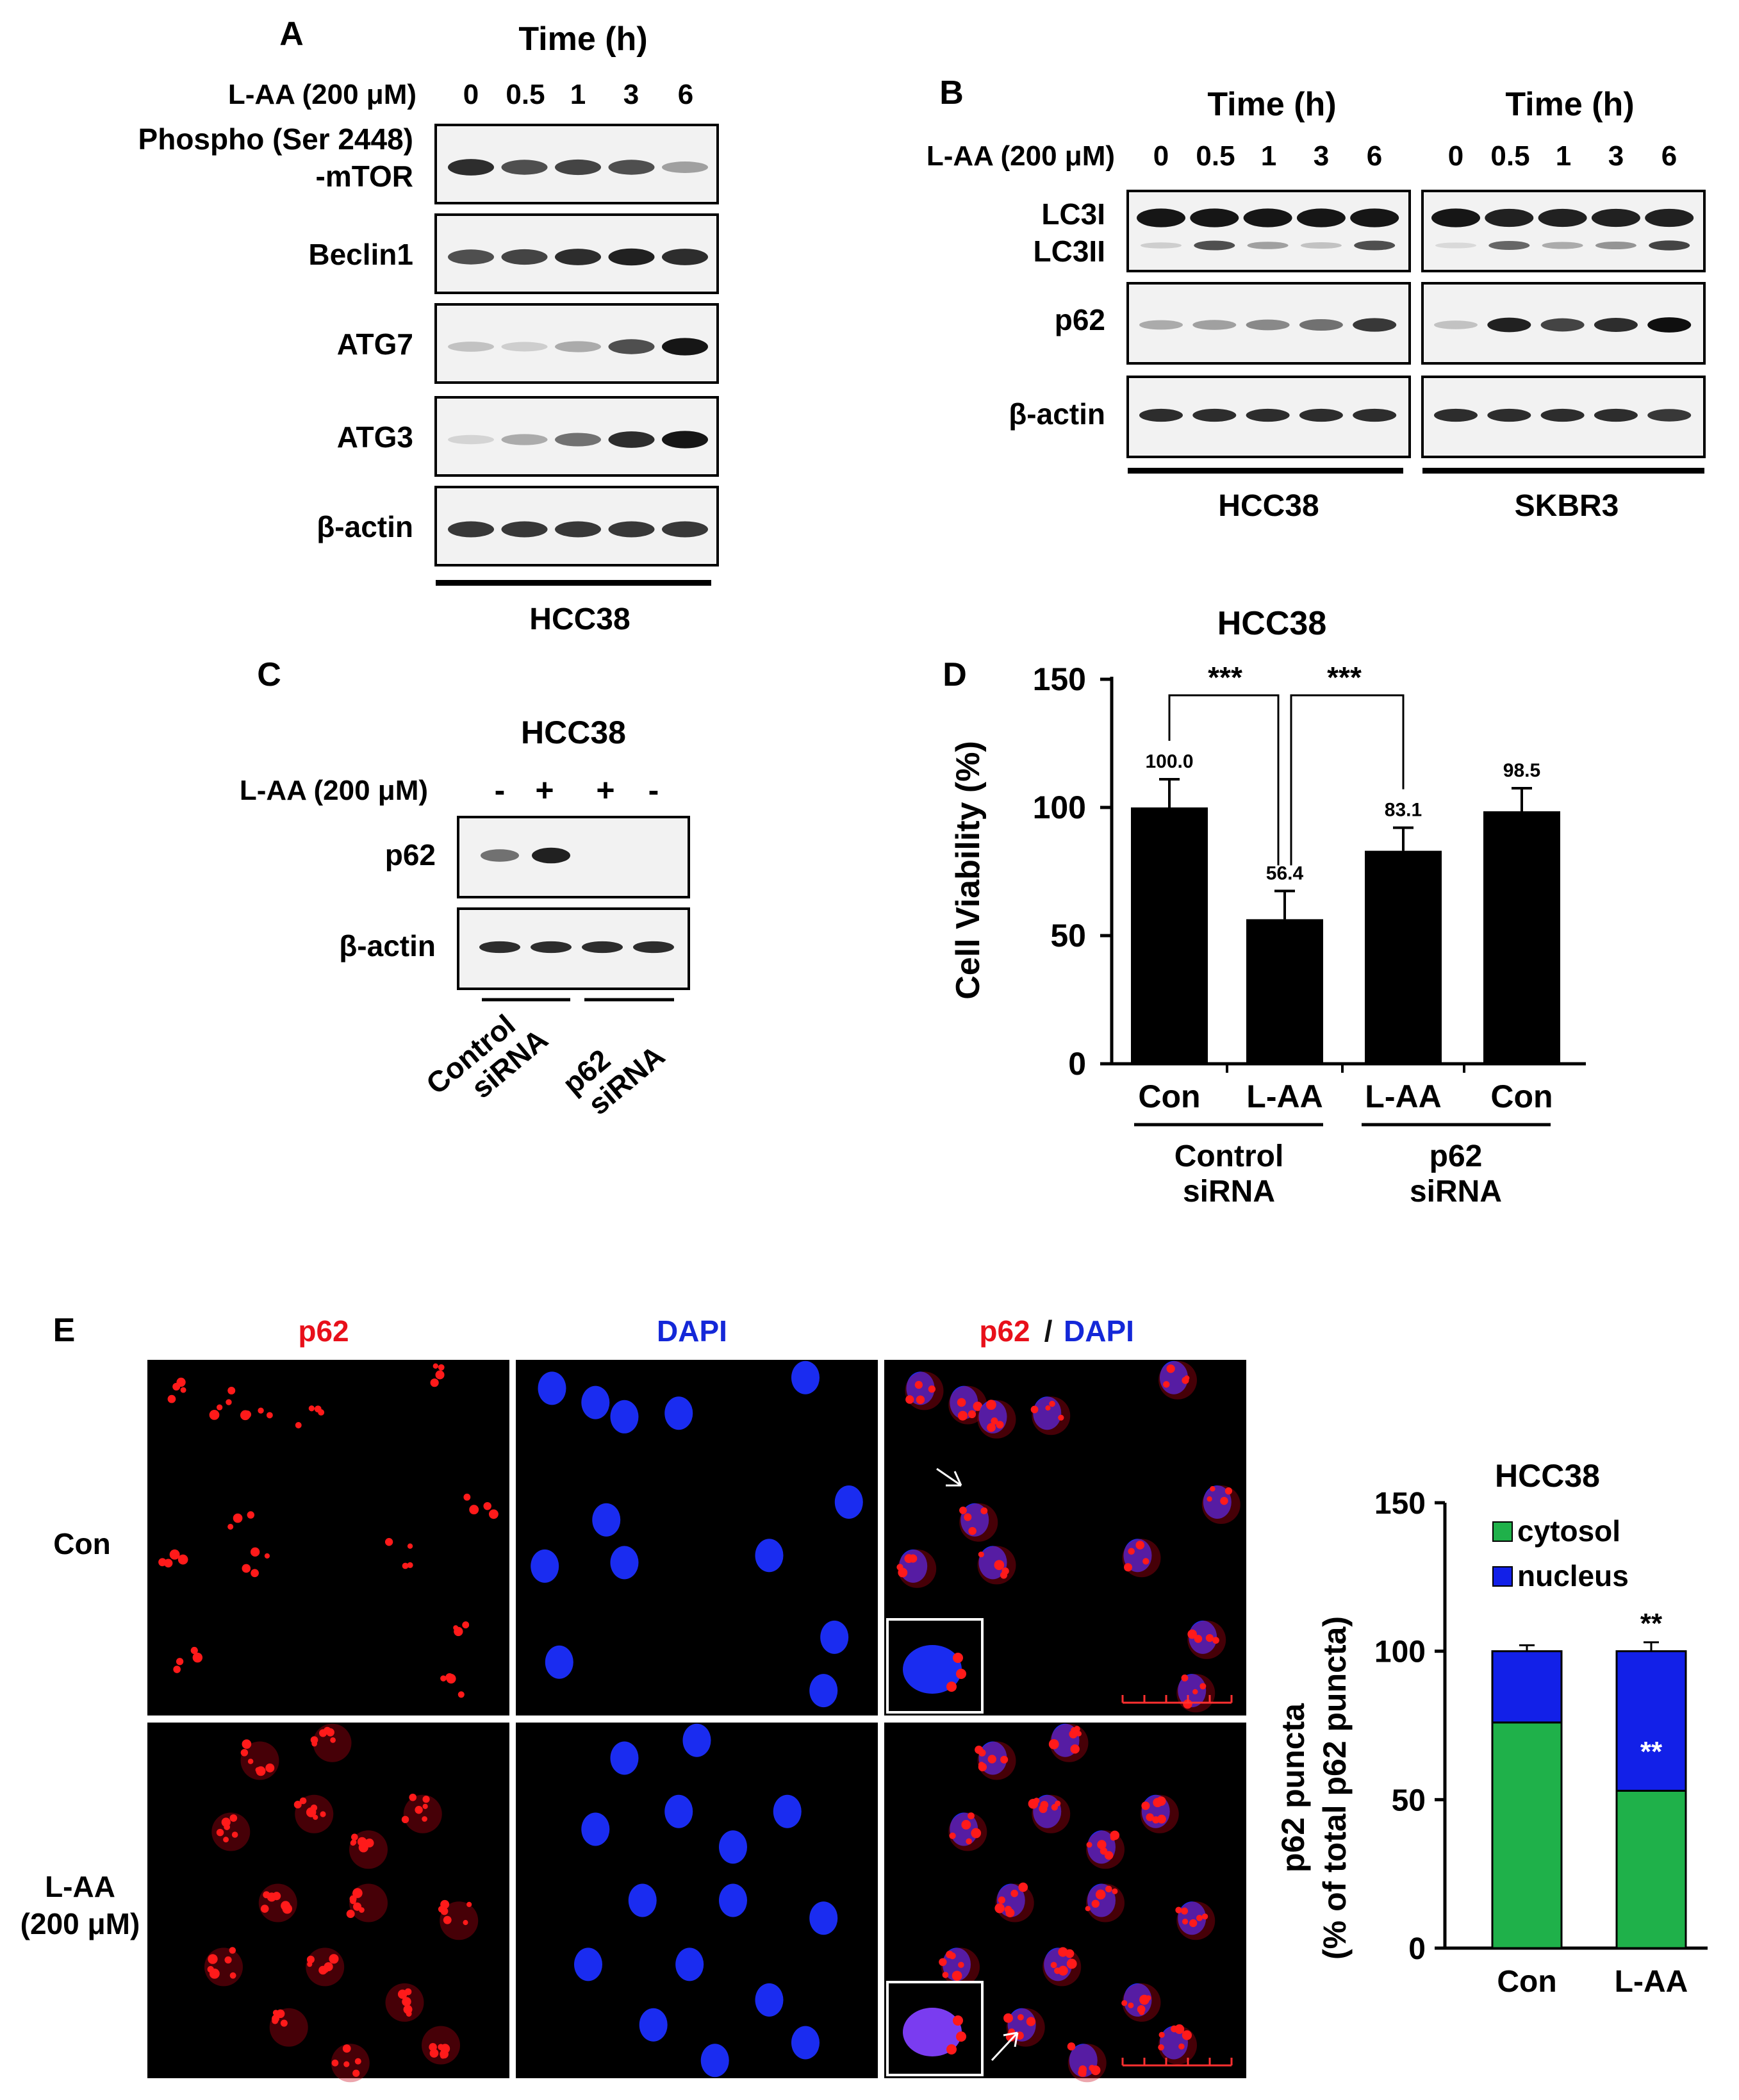 The height and width of the screenshot is (2100, 1739). Describe the element at coordinates (1080, 319) in the screenshot. I see `panel-b-p62-label: p62` at that location.